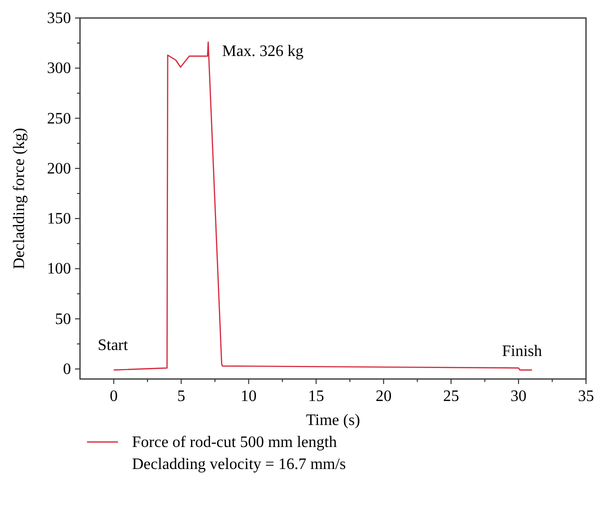 The width and height of the screenshot is (597, 512). I want to click on y-tick-label: 300, so click(59, 69).